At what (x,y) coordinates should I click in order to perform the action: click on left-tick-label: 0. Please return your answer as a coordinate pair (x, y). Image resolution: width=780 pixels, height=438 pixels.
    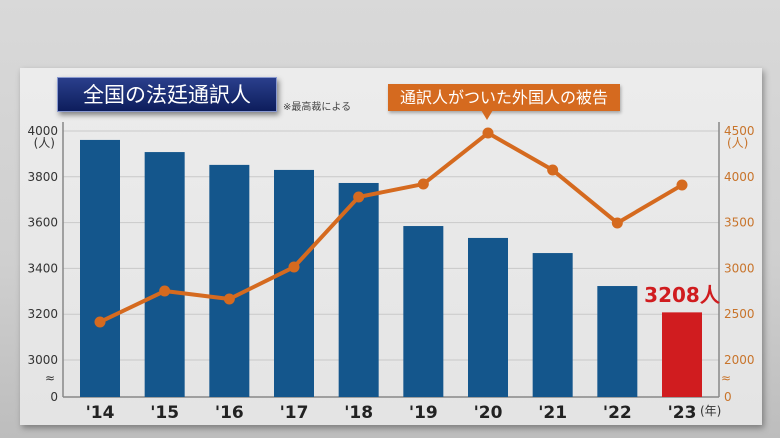
    Looking at the image, I should click on (54, 397).